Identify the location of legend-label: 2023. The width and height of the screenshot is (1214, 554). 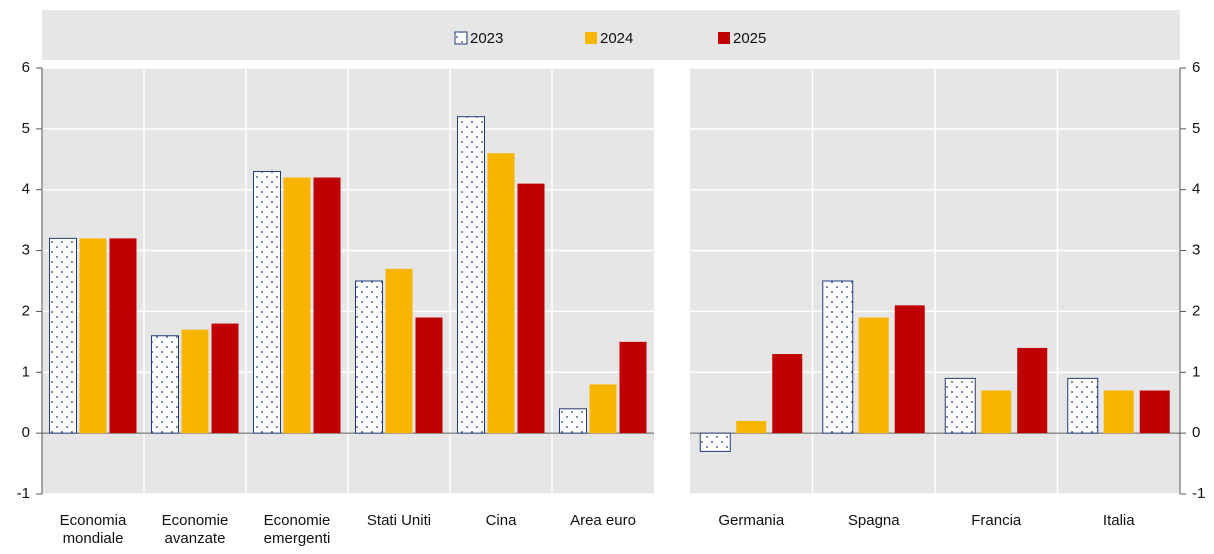
(486, 38).